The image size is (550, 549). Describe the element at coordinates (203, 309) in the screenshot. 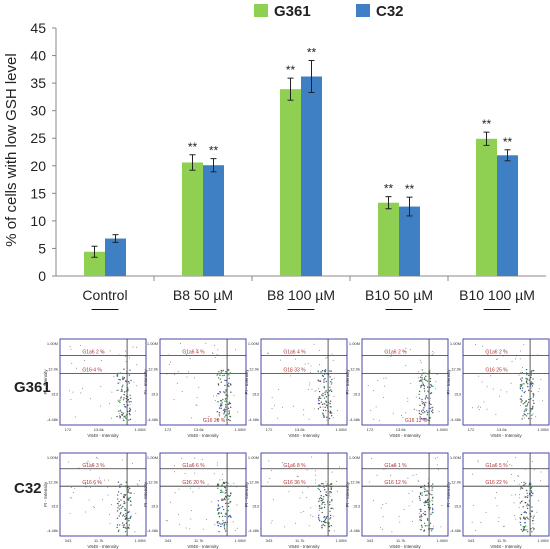

I see `down-arrow-icon` at that location.